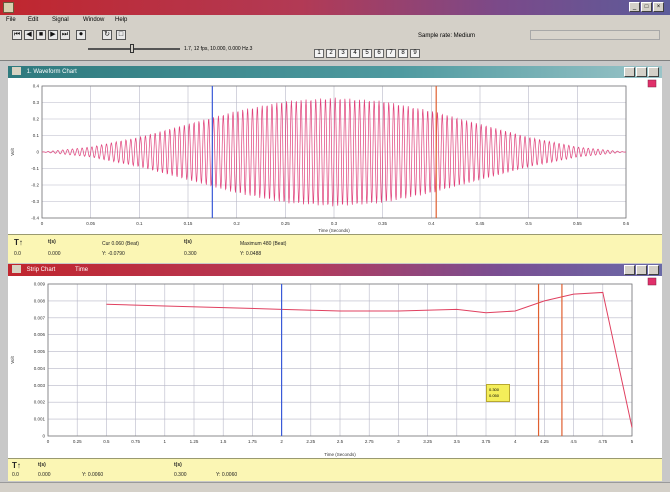 The image size is (670, 492). What do you see at coordinates (188, 223) in the screenshot?
I see `x-tick-label: 0.15` at bounding box center [188, 223].